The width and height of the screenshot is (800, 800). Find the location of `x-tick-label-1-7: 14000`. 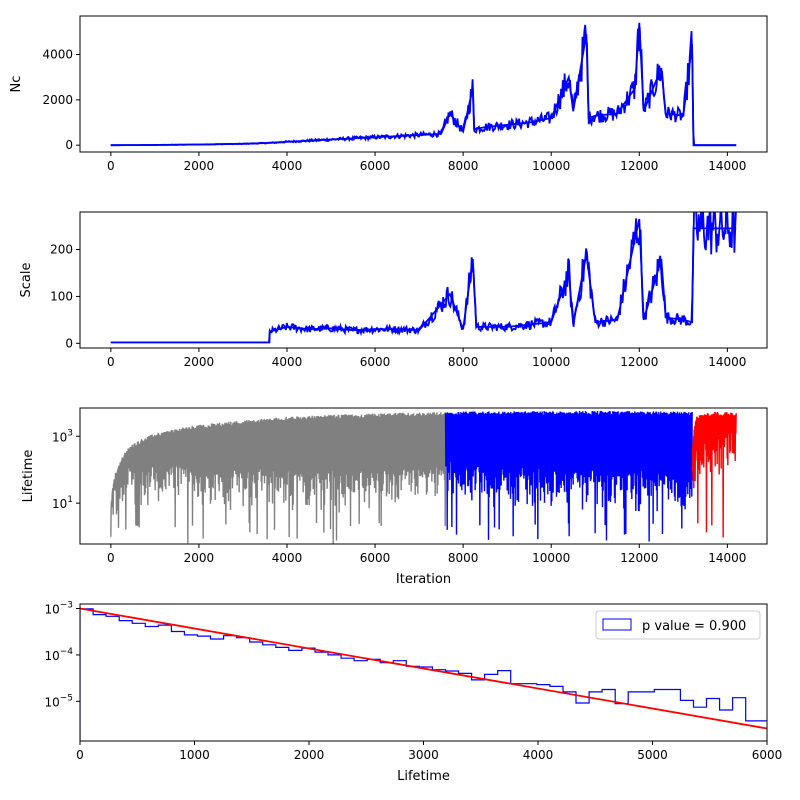

x-tick-label-1-7: 14000 is located at coordinates (727, 362).